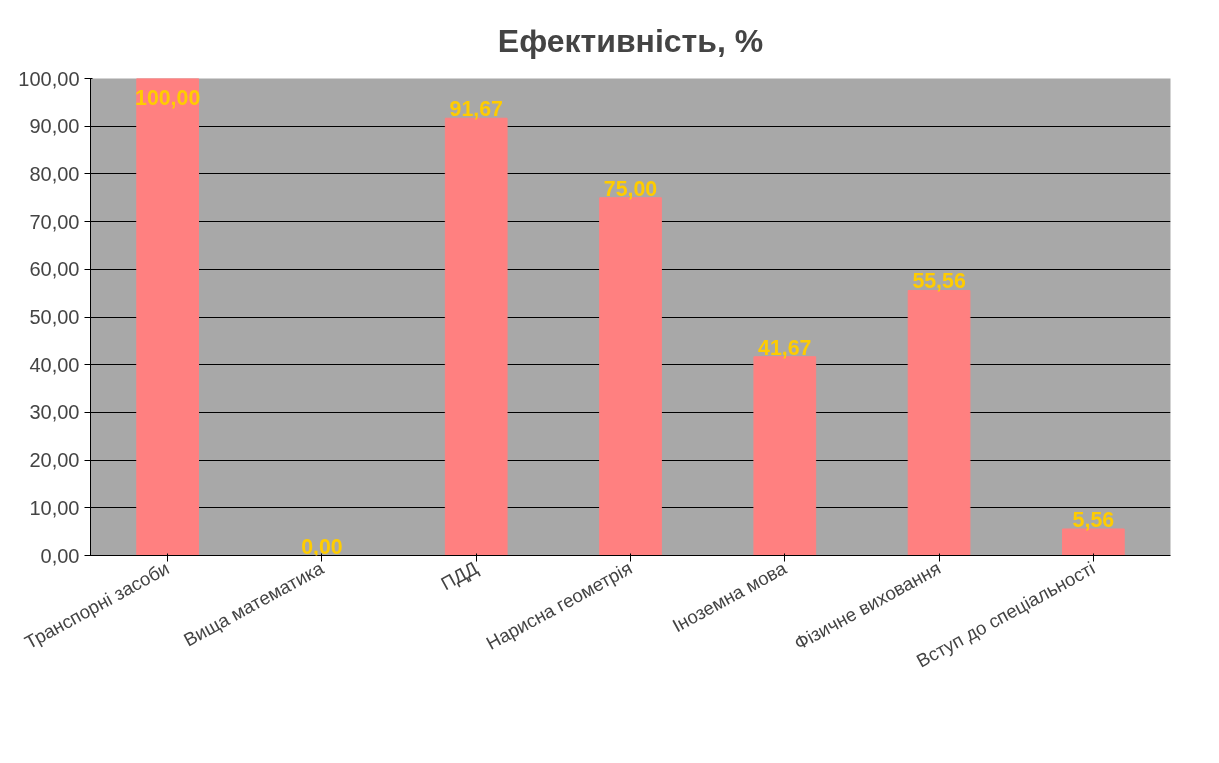  What do you see at coordinates (54, 412) in the screenshot?
I see `y-tick-label: 30,00` at bounding box center [54, 412].